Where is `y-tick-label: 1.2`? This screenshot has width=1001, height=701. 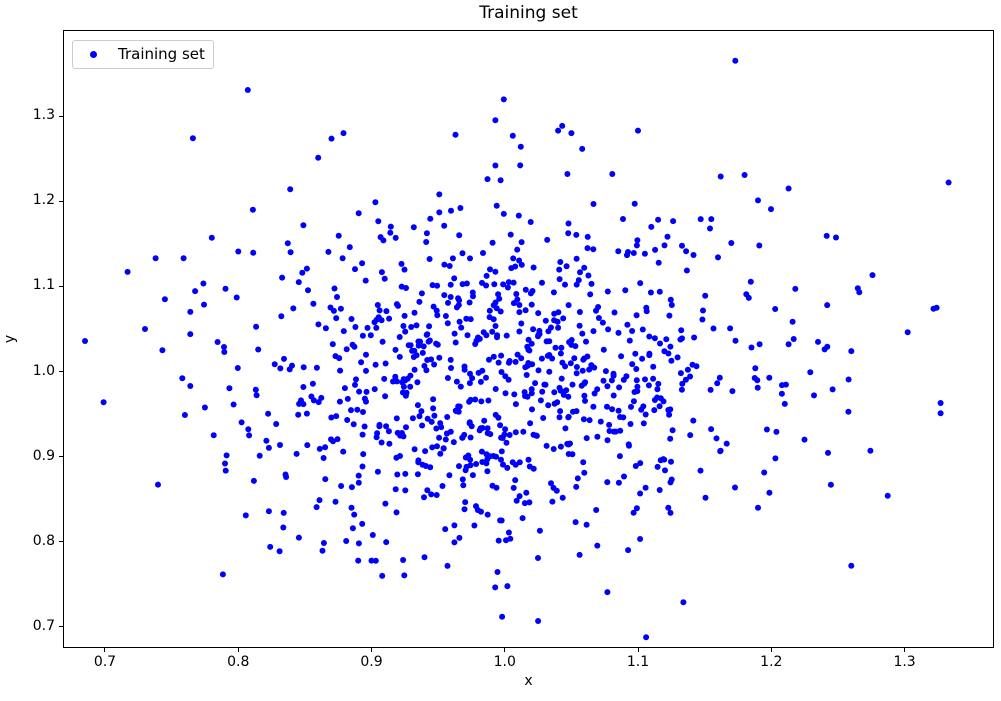
y-tick-label: 1.2 is located at coordinates (43, 200).